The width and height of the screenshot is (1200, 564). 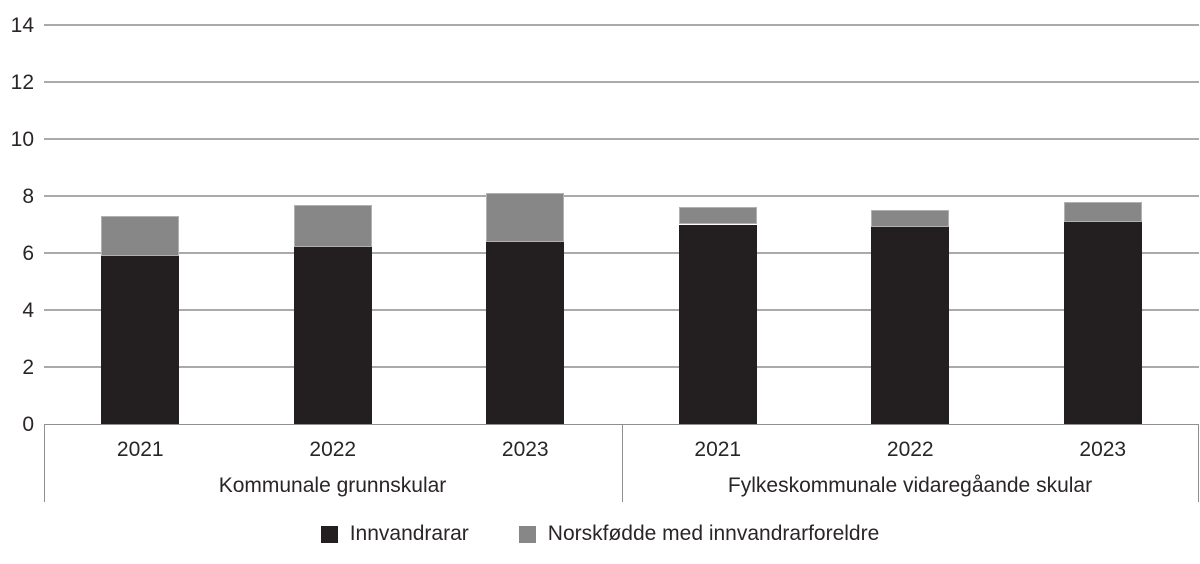 What do you see at coordinates (22, 25) in the screenshot?
I see `y-tick-label: 14` at bounding box center [22, 25].